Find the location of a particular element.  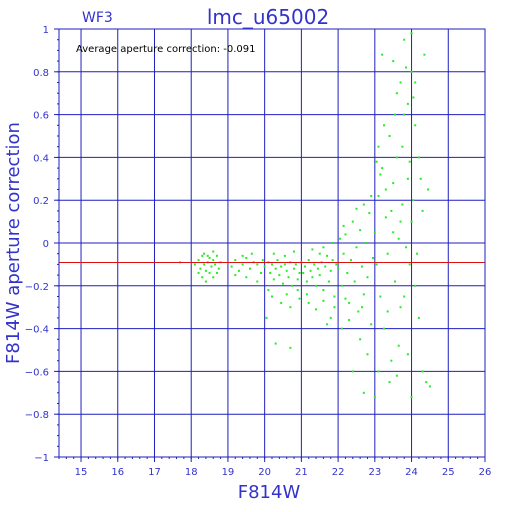

x-tick-label: 19 is located at coordinates (228, 472).